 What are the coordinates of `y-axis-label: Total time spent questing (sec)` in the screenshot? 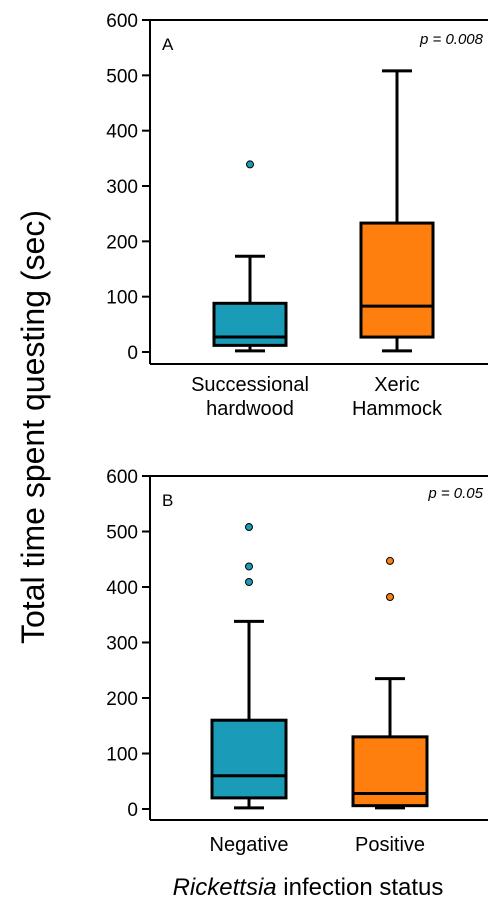 It's located at (33, 427).